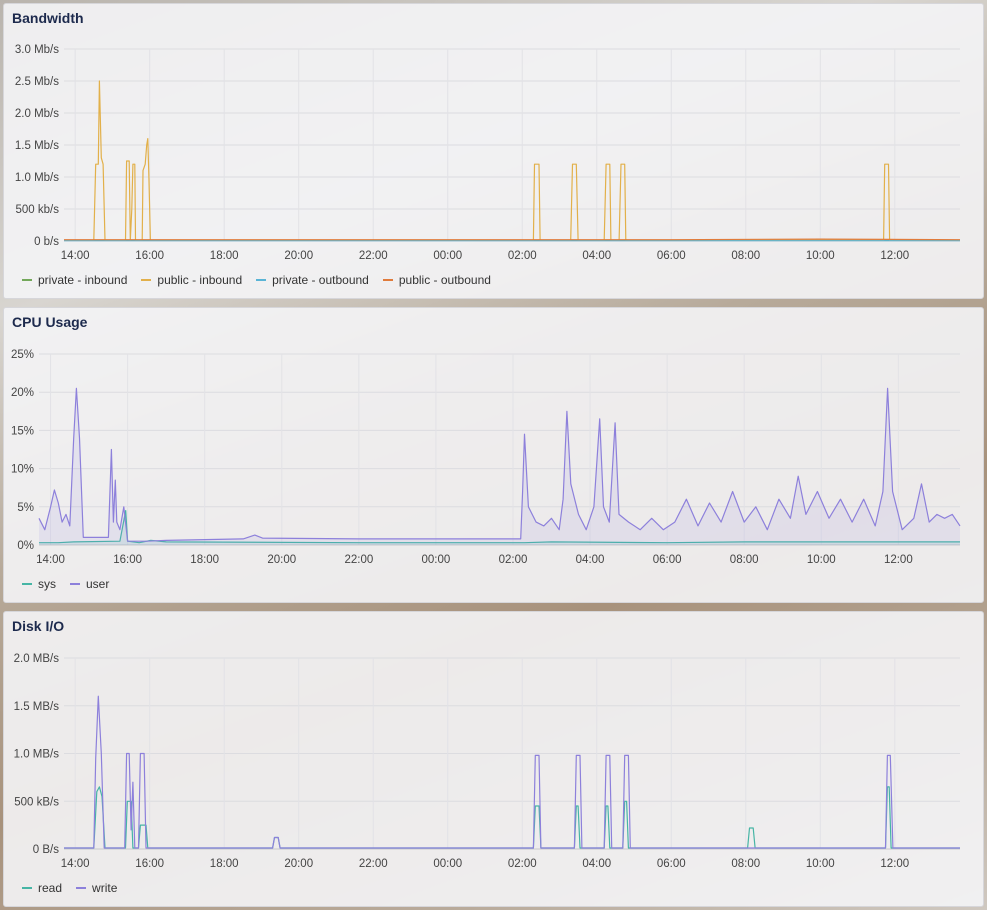 This screenshot has width=987, height=910. Describe the element at coordinates (512, 817) in the screenshot. I see `series-line-read` at that location.